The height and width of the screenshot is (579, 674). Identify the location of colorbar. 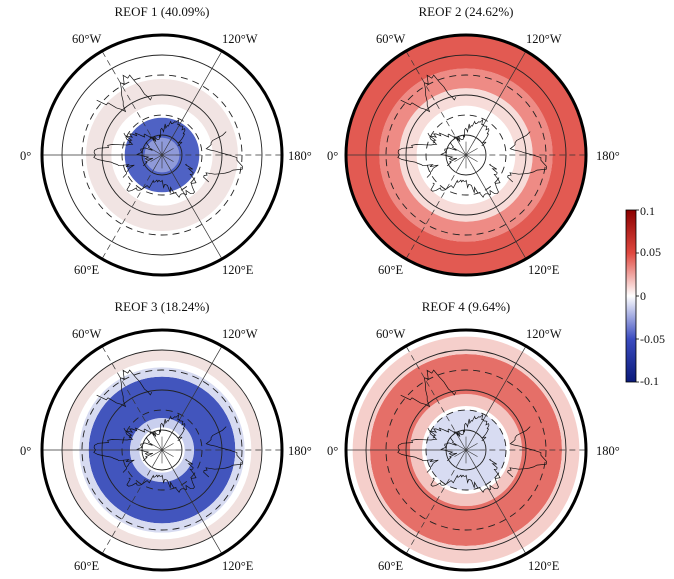
(631, 296).